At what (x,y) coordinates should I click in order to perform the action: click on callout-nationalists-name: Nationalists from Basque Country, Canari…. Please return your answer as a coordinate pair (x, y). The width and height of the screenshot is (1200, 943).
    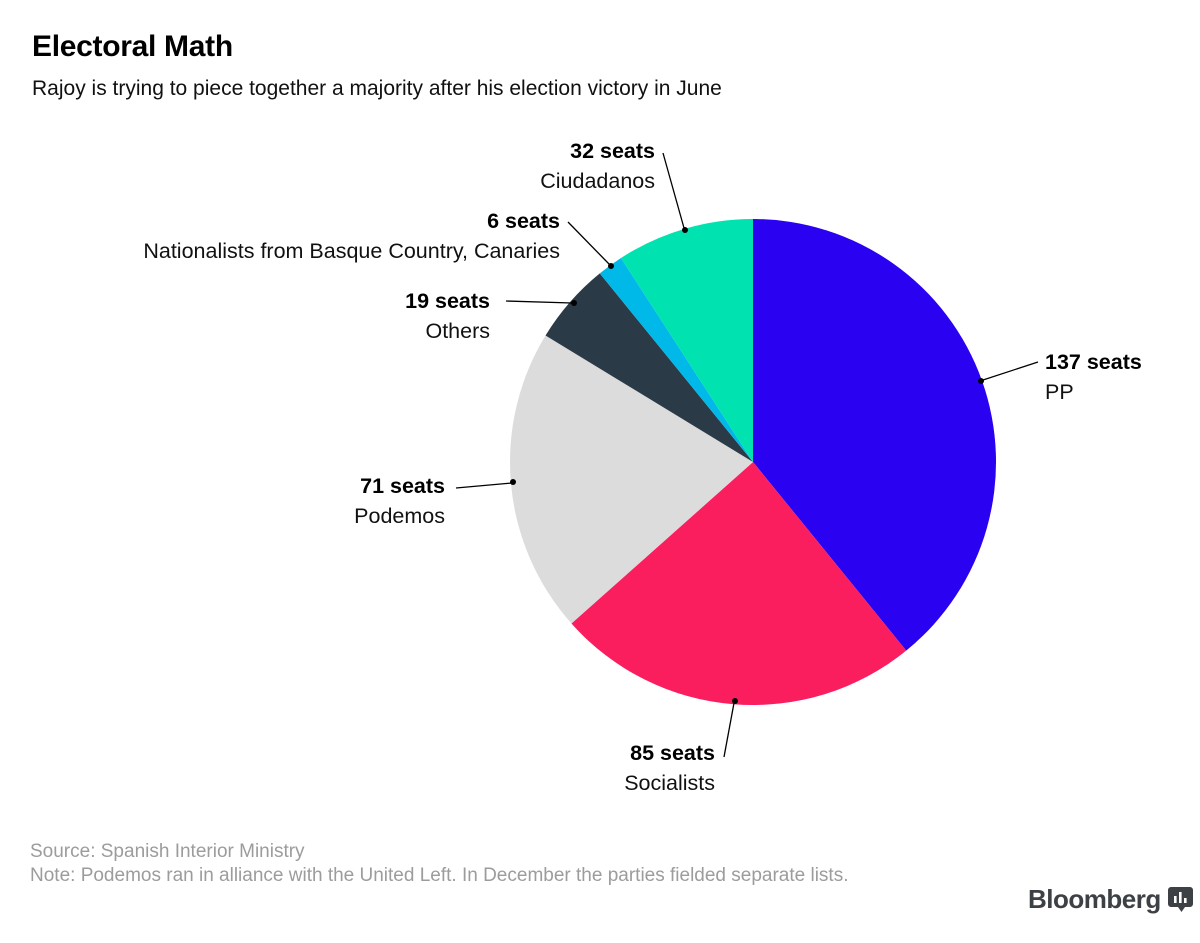
    Looking at the image, I should click on (351, 251).